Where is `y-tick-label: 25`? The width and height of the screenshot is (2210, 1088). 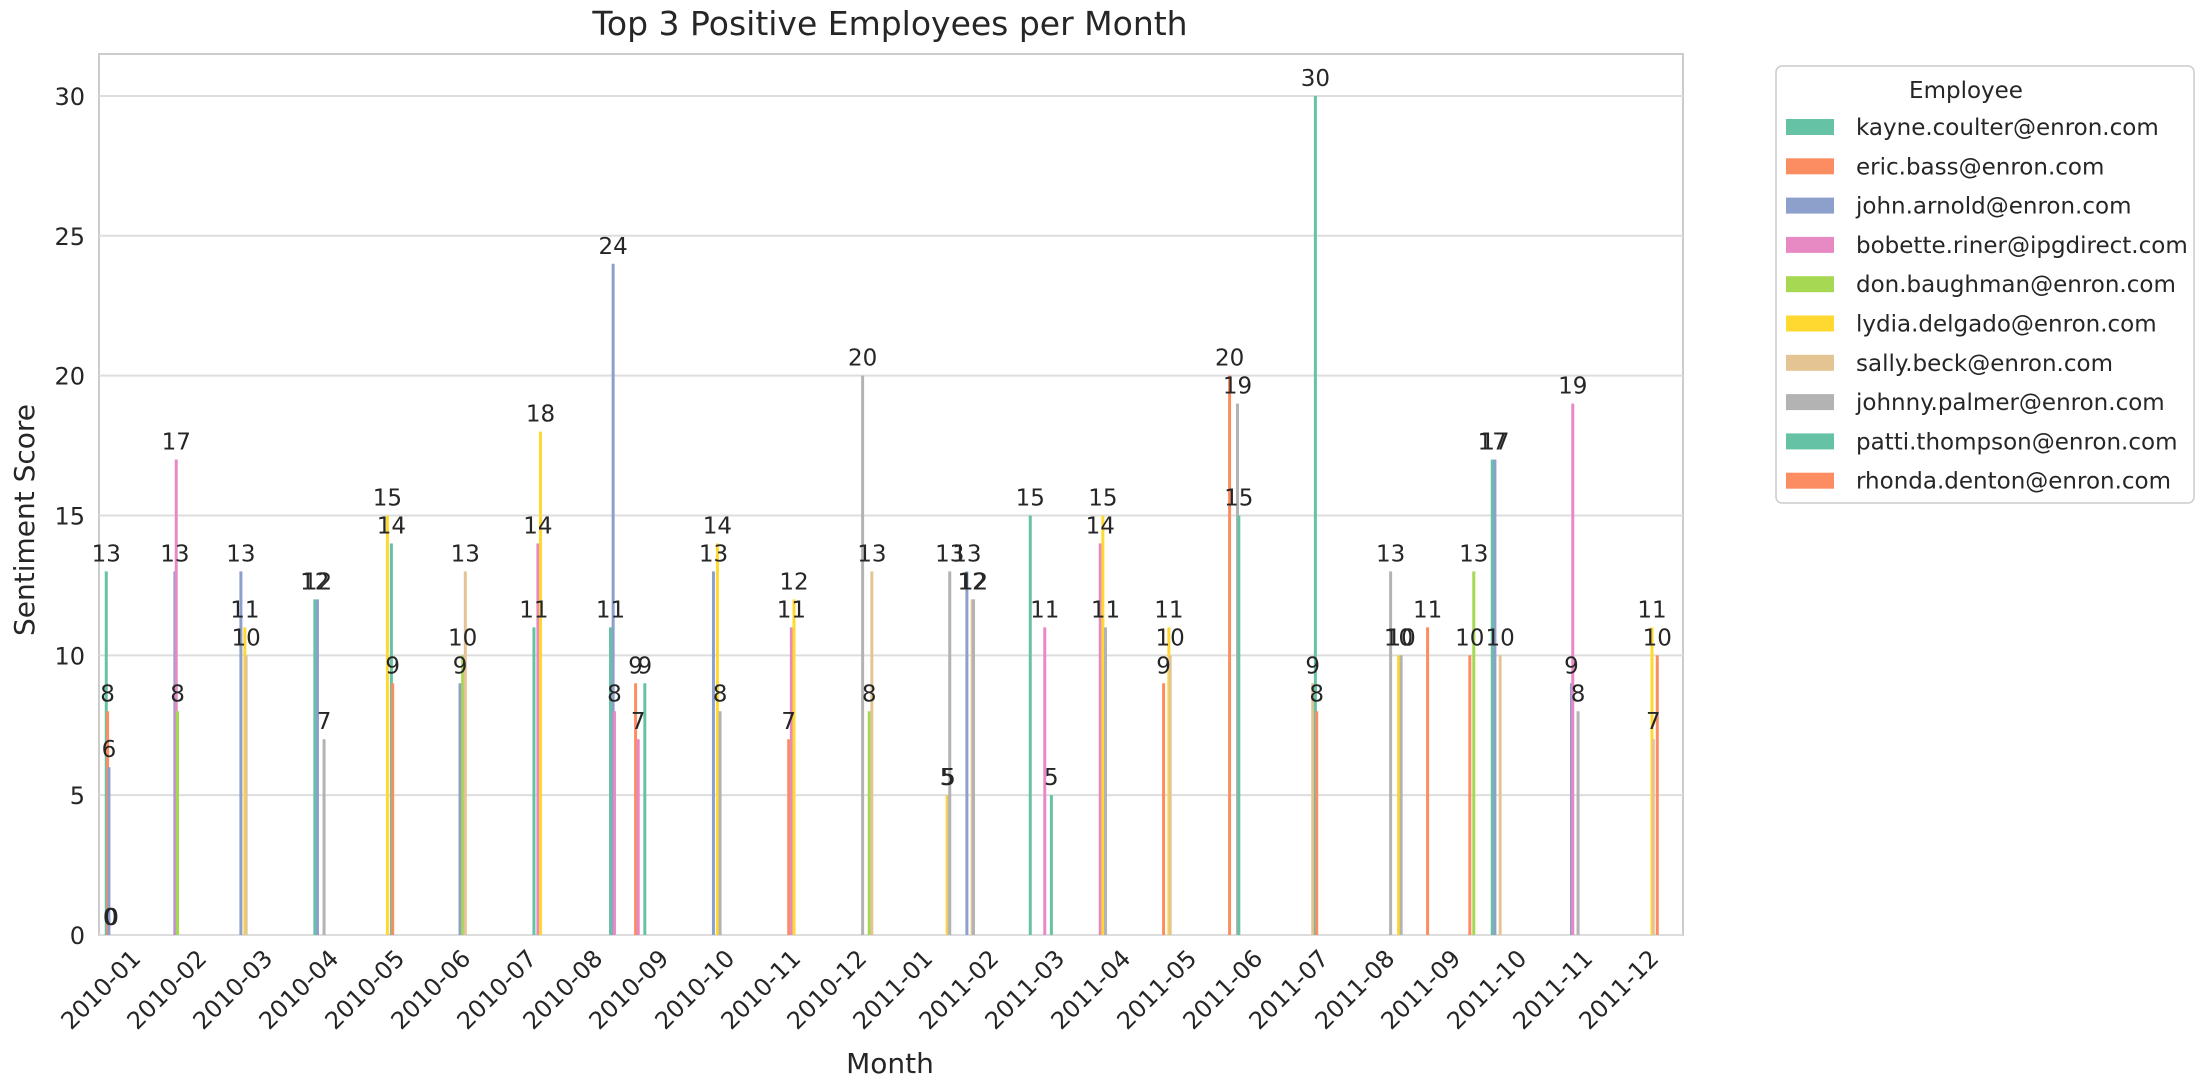
y-tick-label: 25 is located at coordinates (69, 237).